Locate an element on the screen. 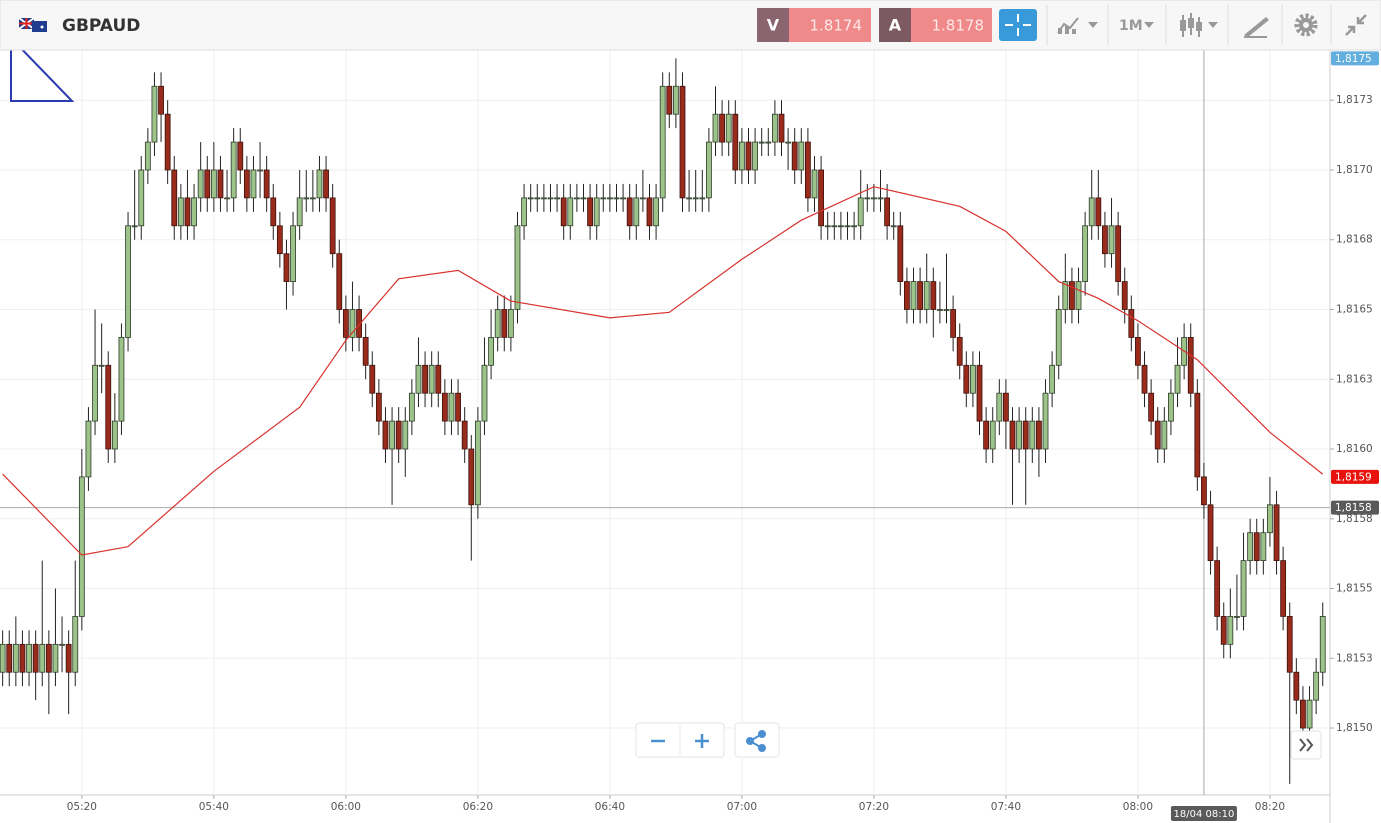  x-tick-label: 06:00 is located at coordinates (346, 807).